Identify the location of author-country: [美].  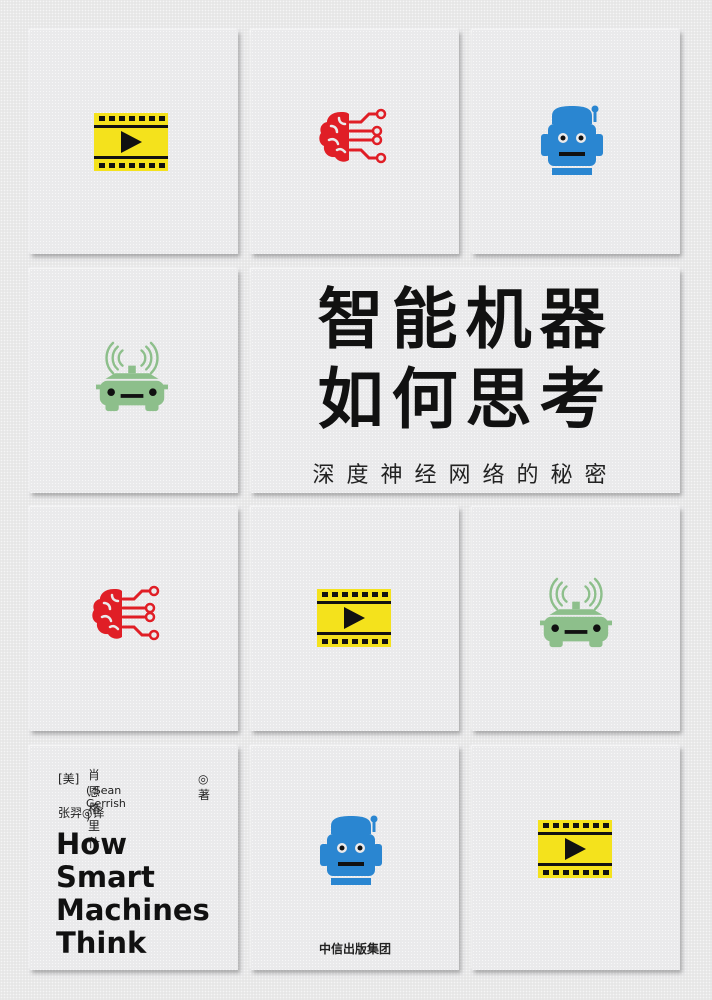
(69, 779).